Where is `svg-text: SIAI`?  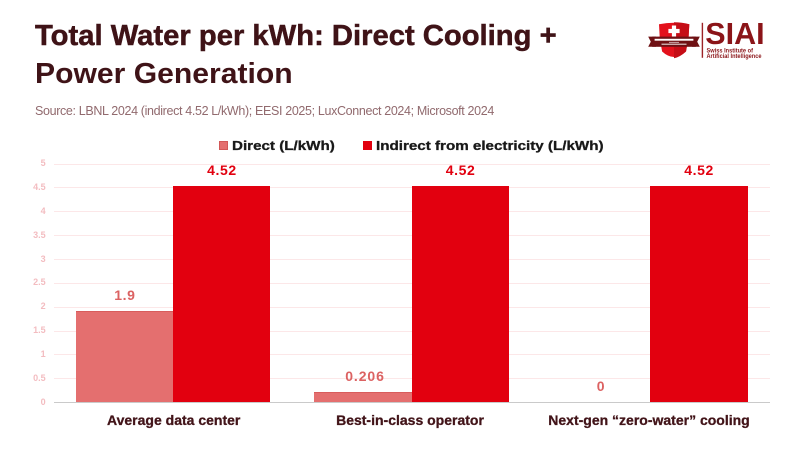
svg-text: SIAI is located at coordinates (734, 34).